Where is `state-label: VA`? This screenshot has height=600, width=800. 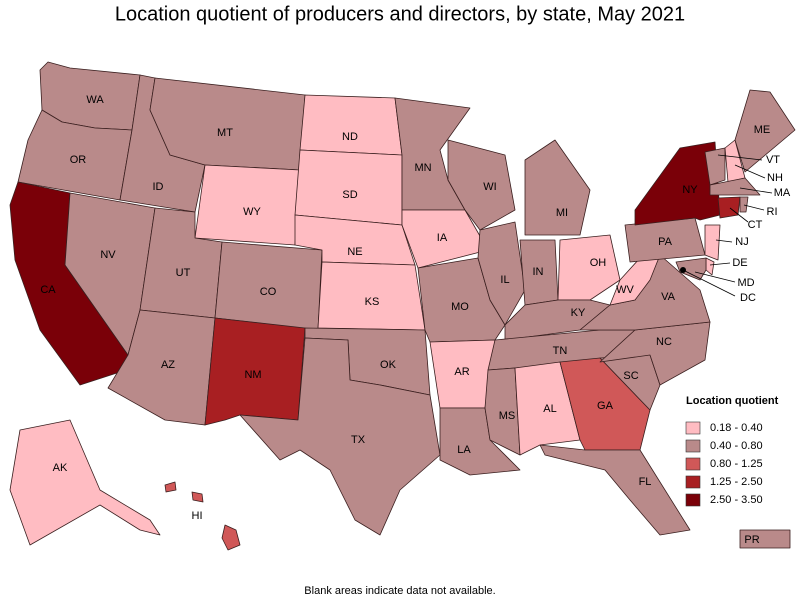
state-label: VA is located at coordinates (668, 297).